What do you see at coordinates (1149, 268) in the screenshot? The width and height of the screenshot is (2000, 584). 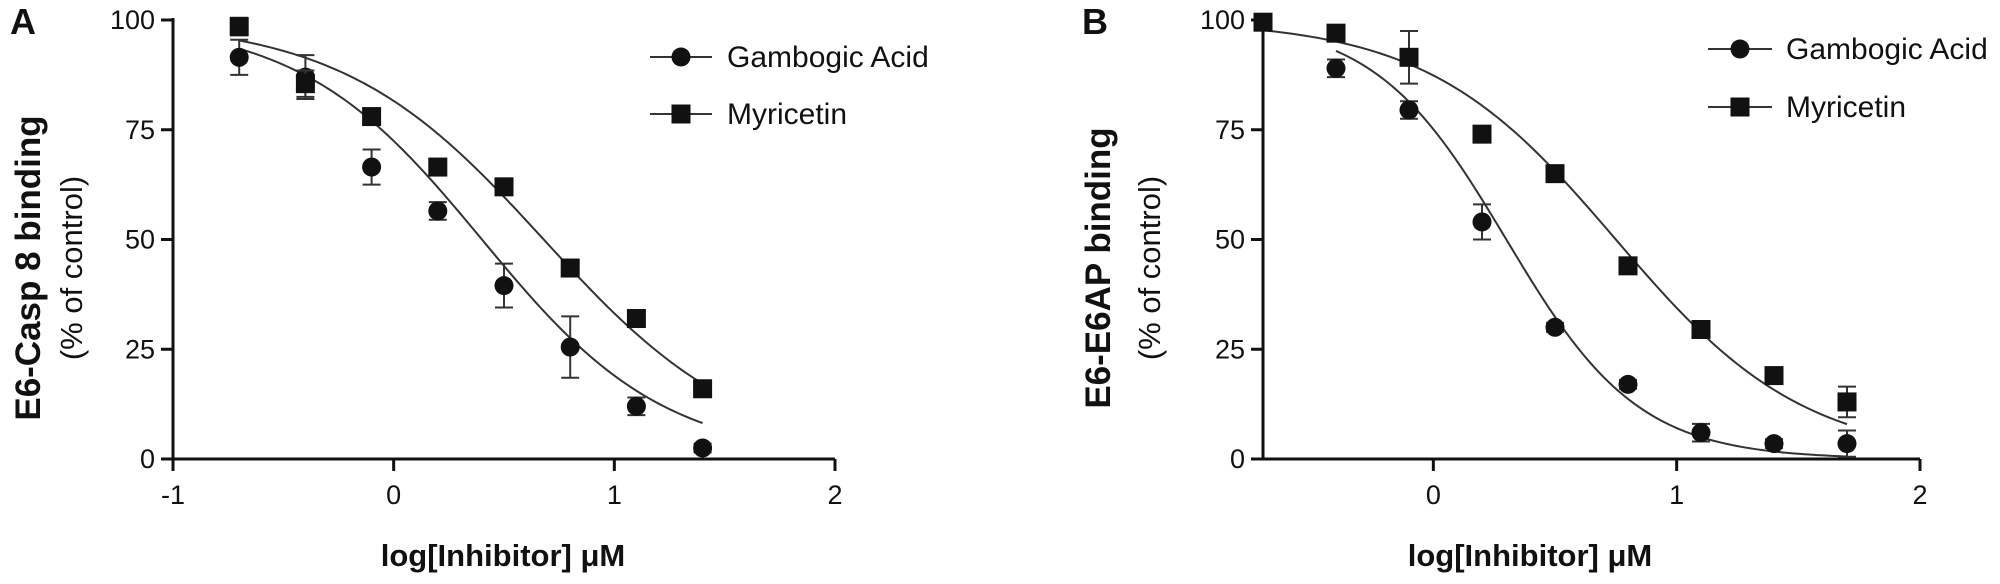 I see `y-axis-subtitle-b: (% of control)` at bounding box center [1149, 268].